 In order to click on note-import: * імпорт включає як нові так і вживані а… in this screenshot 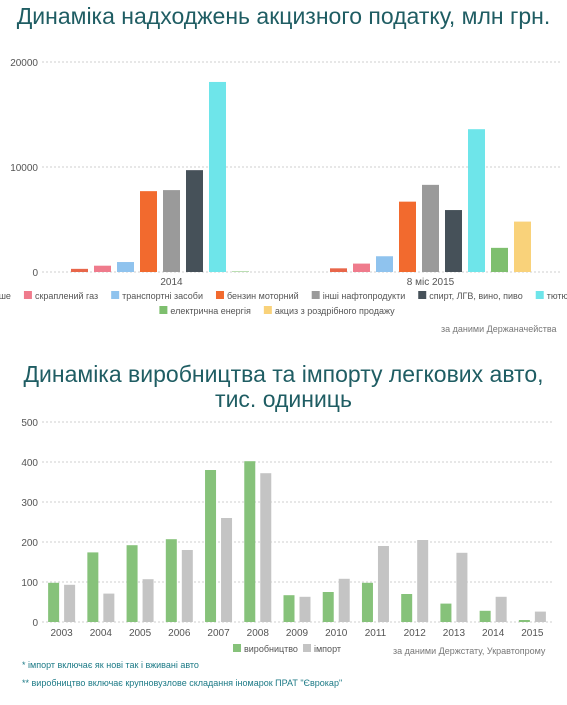, I will do `click(110, 665)`.